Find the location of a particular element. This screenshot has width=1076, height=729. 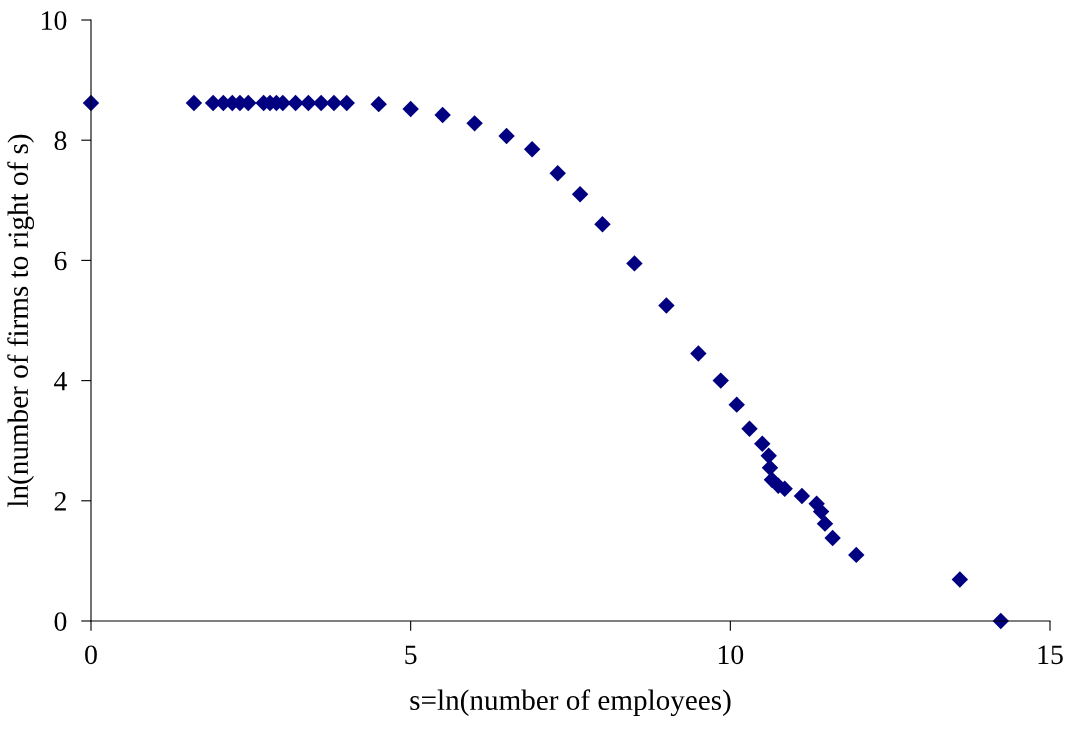

x-tick-label: 5 is located at coordinates (411, 655).